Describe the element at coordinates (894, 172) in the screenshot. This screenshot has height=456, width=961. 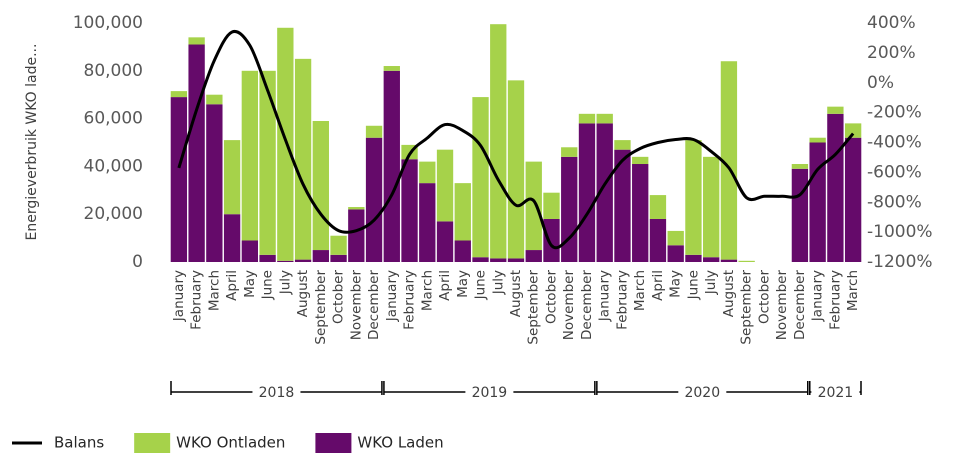
I see `y2-tick-label: -600%` at that location.